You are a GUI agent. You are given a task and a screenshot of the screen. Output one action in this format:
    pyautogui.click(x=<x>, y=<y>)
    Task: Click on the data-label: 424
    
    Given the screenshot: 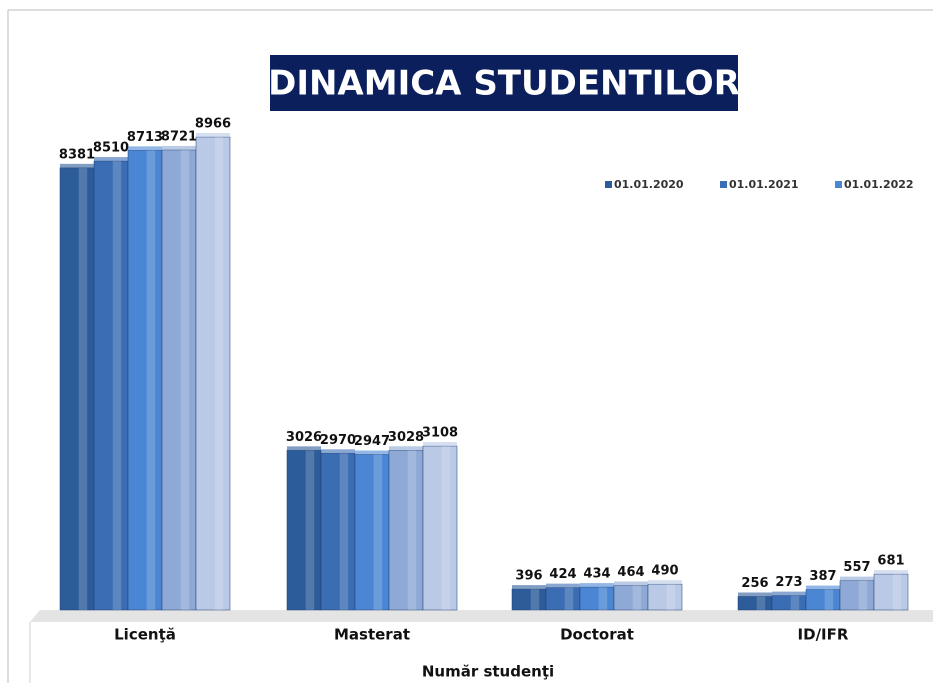 What is the action you would take?
    pyautogui.click(x=562, y=574)
    